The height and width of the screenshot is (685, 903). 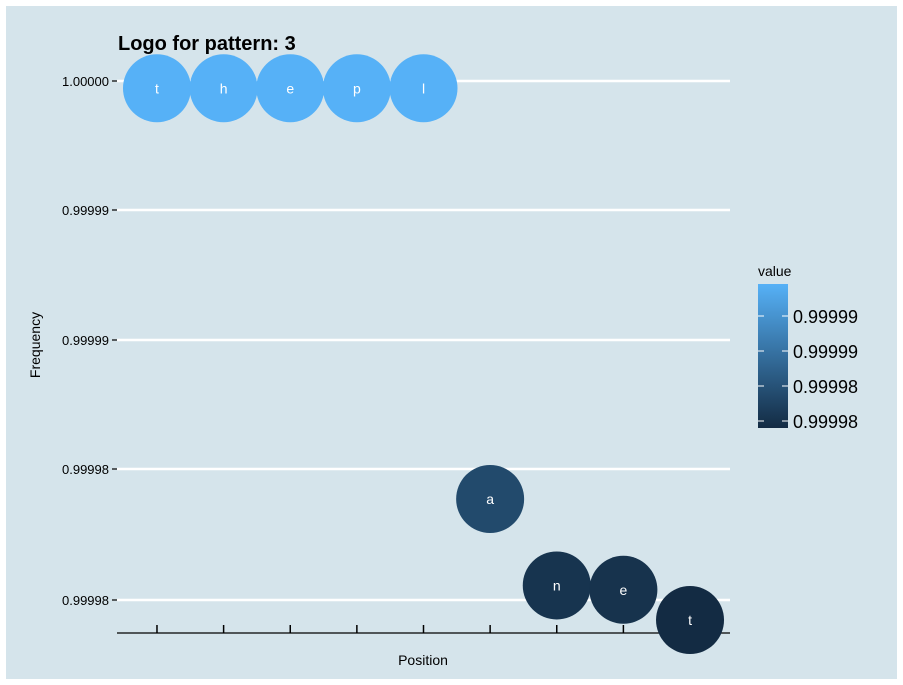 I want to click on y-axis: 0.99998 0.99998 0.99999 0.99999 1.00000, so click(x=89, y=341).